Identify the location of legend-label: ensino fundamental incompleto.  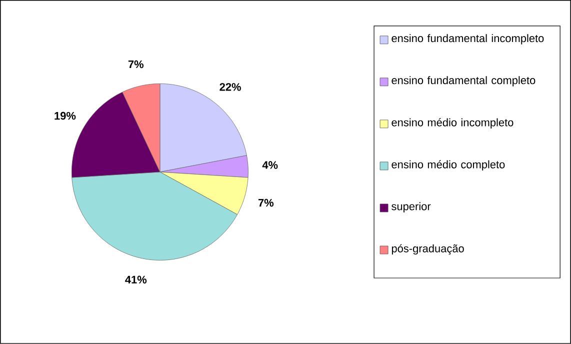
(468, 39).